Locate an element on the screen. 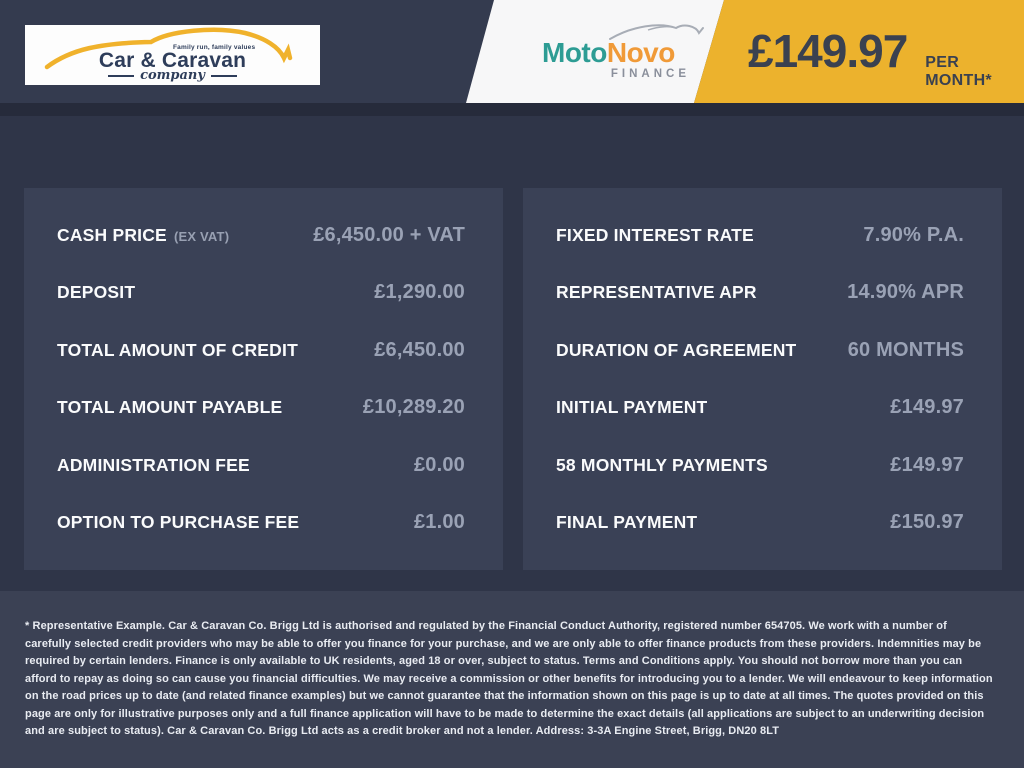 This screenshot has height=768, width=1024. row-value: £10,289.20 is located at coordinates (413, 407).